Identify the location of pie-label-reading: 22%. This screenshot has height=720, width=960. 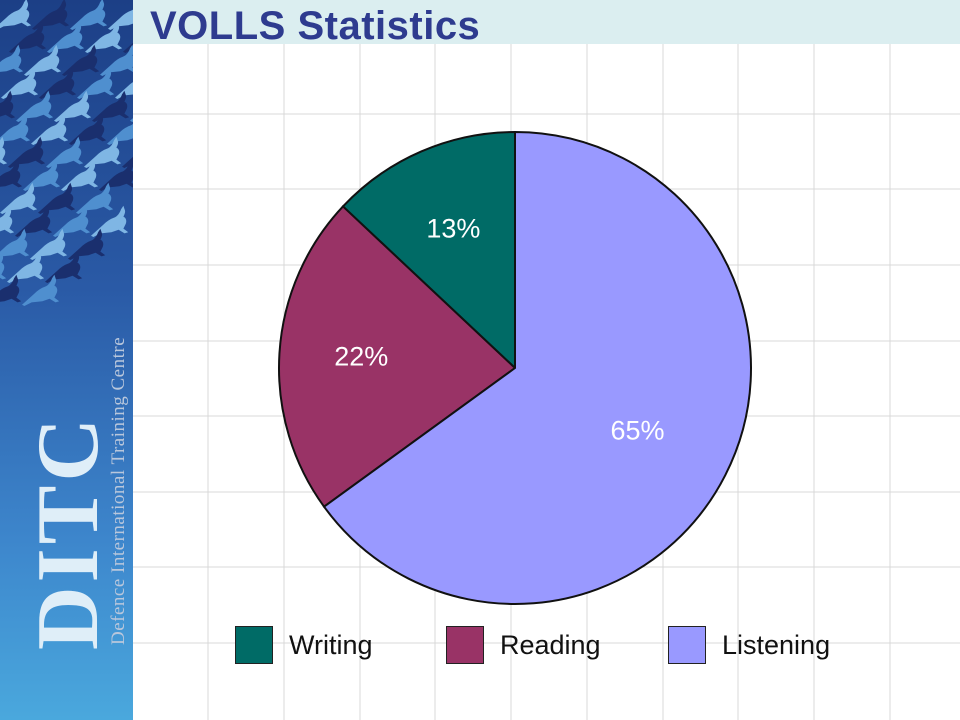
(361, 357).